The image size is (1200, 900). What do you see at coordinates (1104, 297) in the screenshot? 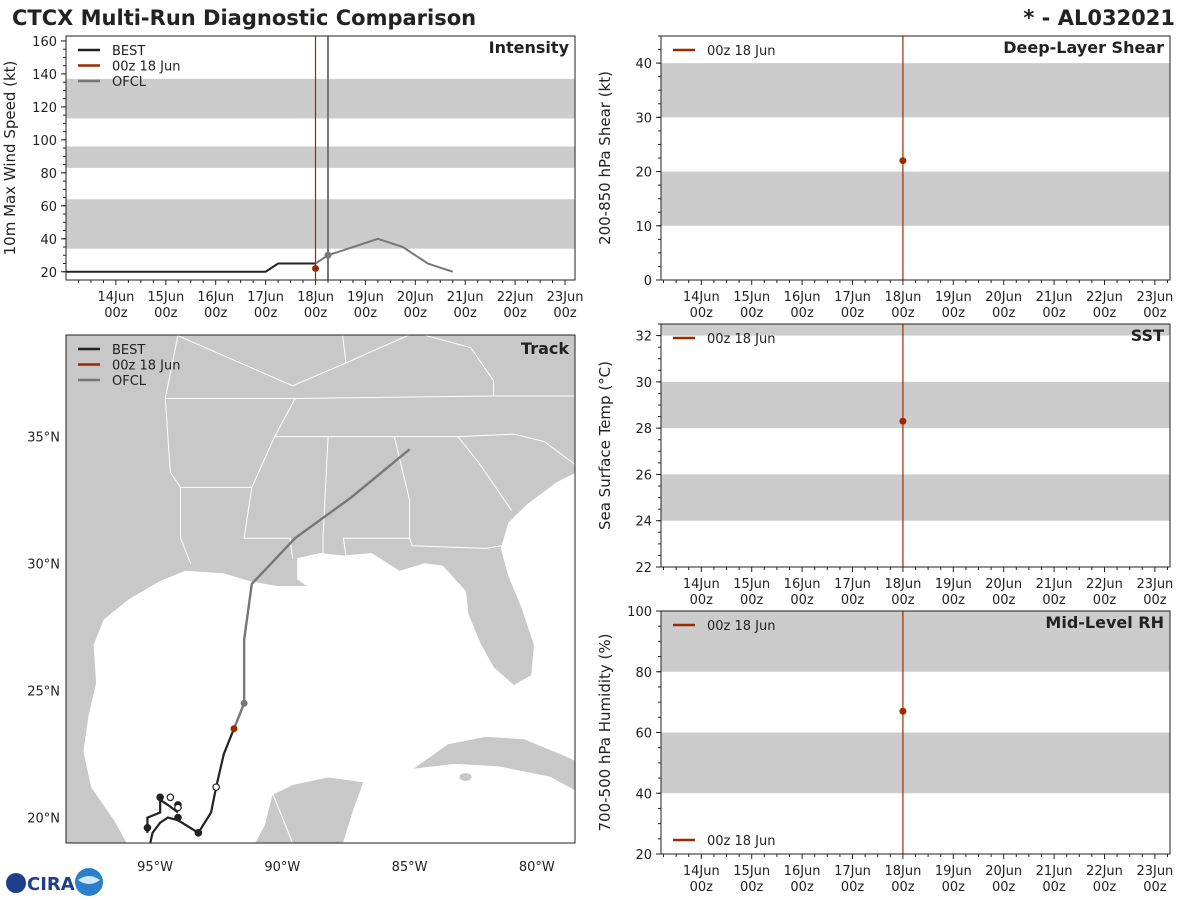
I see `shear-x-tick-day: 22Jun` at bounding box center [1104, 297].